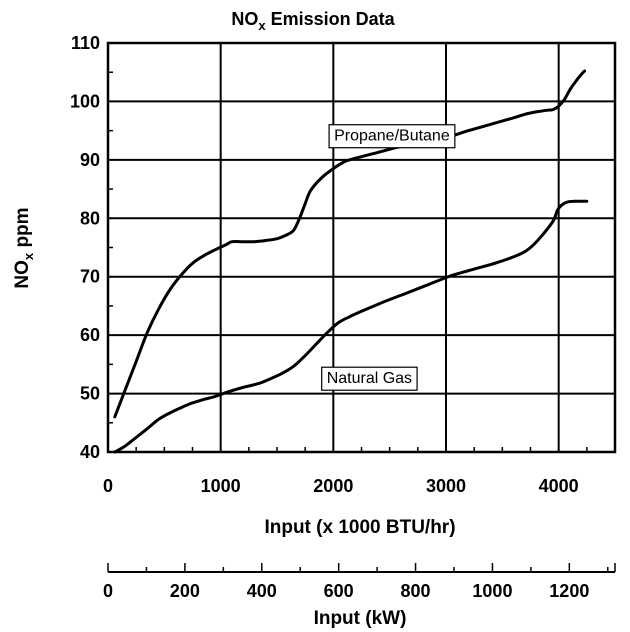  Describe the element at coordinates (559, 486) in the screenshot. I see `x-tick-label-4000: 4000` at that location.